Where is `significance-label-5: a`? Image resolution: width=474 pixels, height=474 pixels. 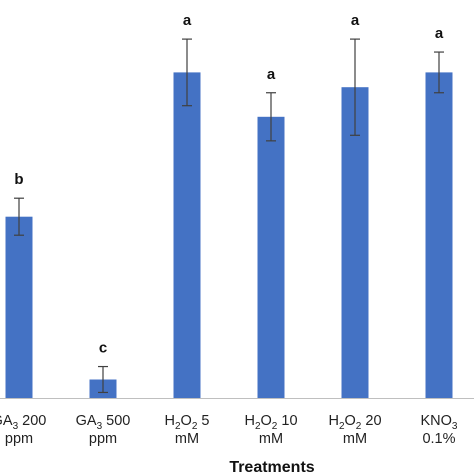
significance-label-5: a is located at coordinates (439, 33).